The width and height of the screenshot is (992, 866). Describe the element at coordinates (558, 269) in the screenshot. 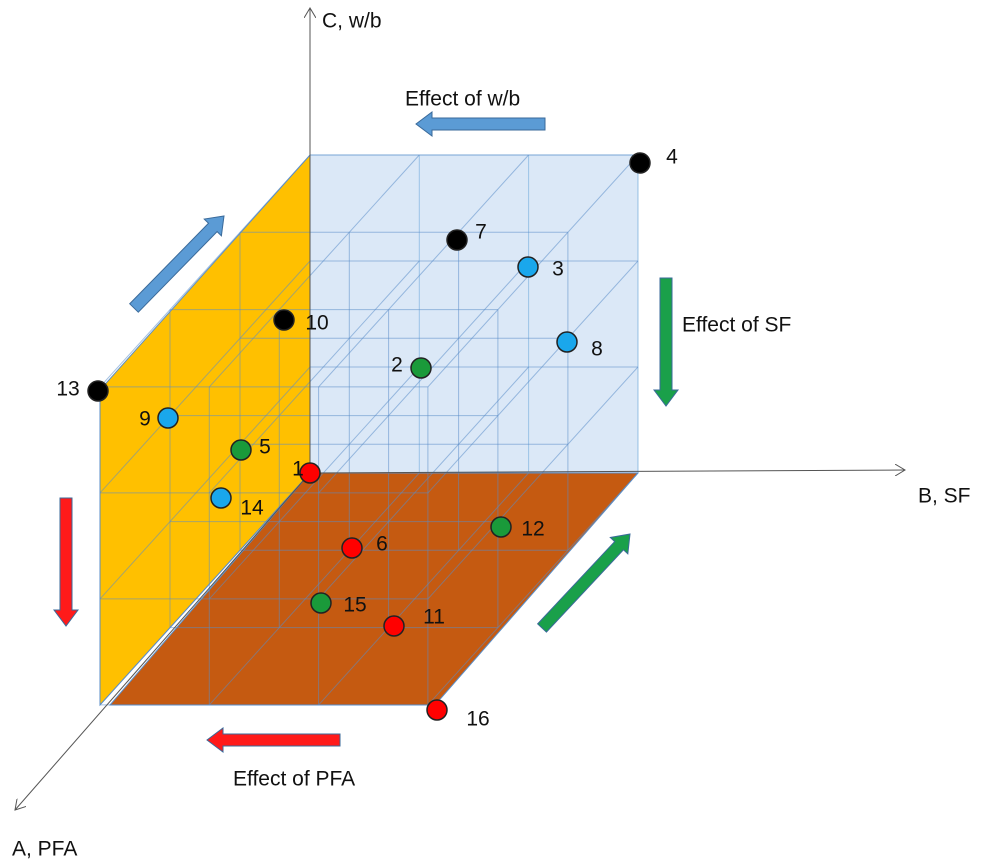

I see `point-label: 3` at that location.